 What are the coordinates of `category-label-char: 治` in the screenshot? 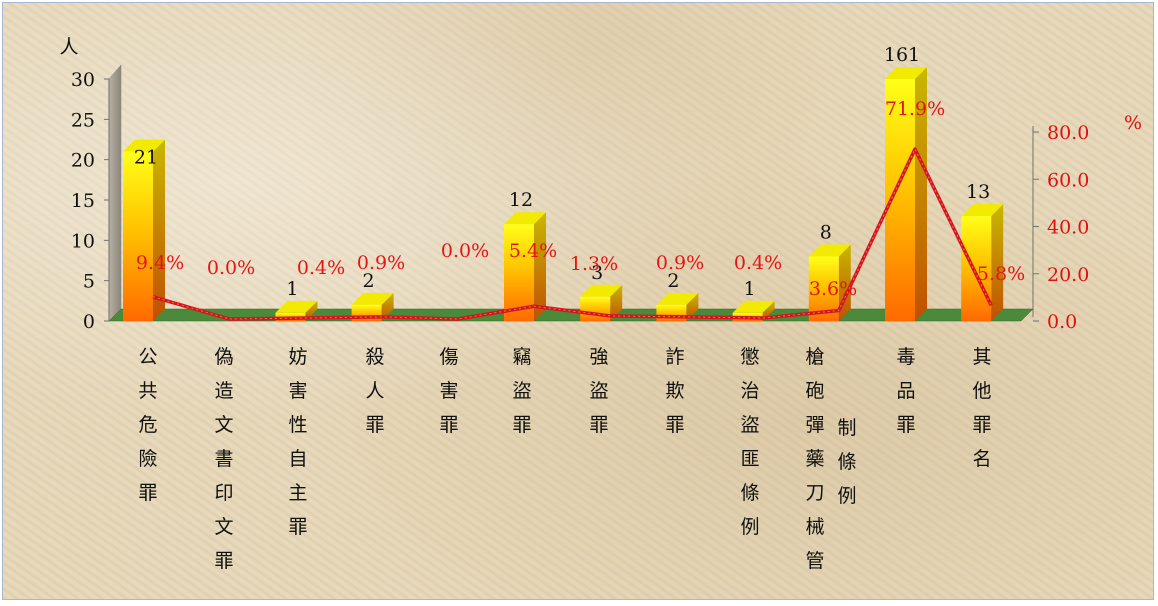 It's located at (749, 391).